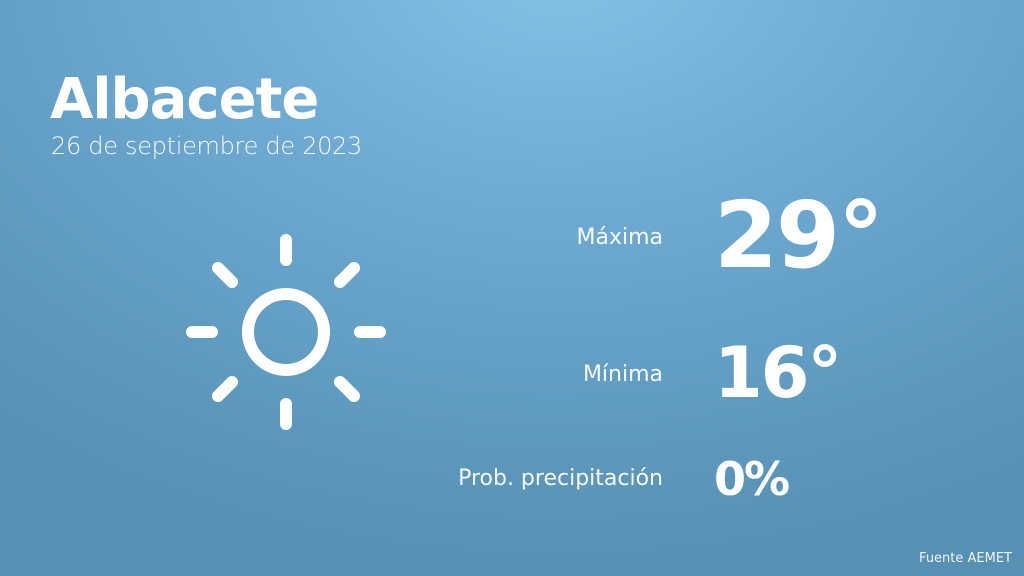  What do you see at coordinates (184, 99) in the screenshot?
I see `city-title: Albacete` at bounding box center [184, 99].